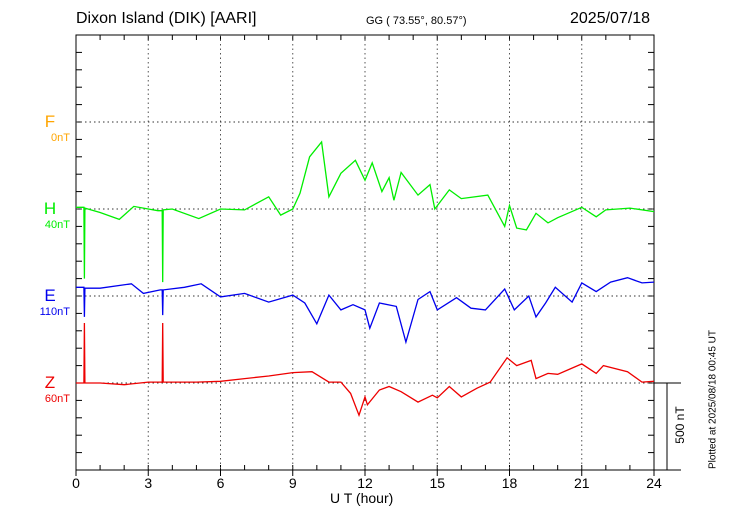  Describe the element at coordinates (365, 370) in the screenshot. I see `series-line-z` at that location.